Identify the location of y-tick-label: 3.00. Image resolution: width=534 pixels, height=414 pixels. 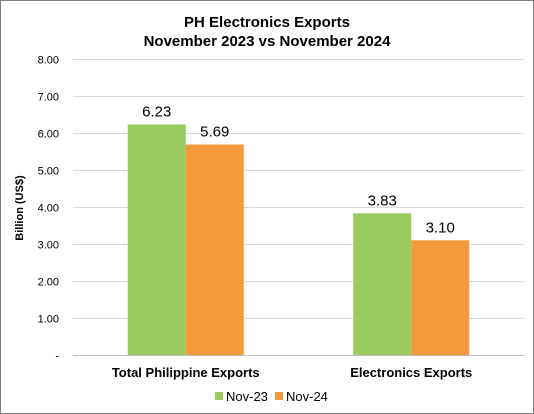
(48, 246).